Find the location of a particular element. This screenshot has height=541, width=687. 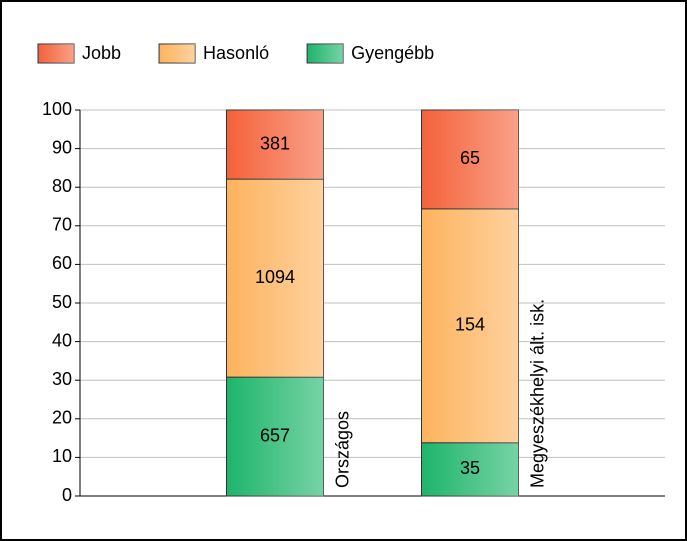

legend-label: Hasonló is located at coordinates (236, 53).